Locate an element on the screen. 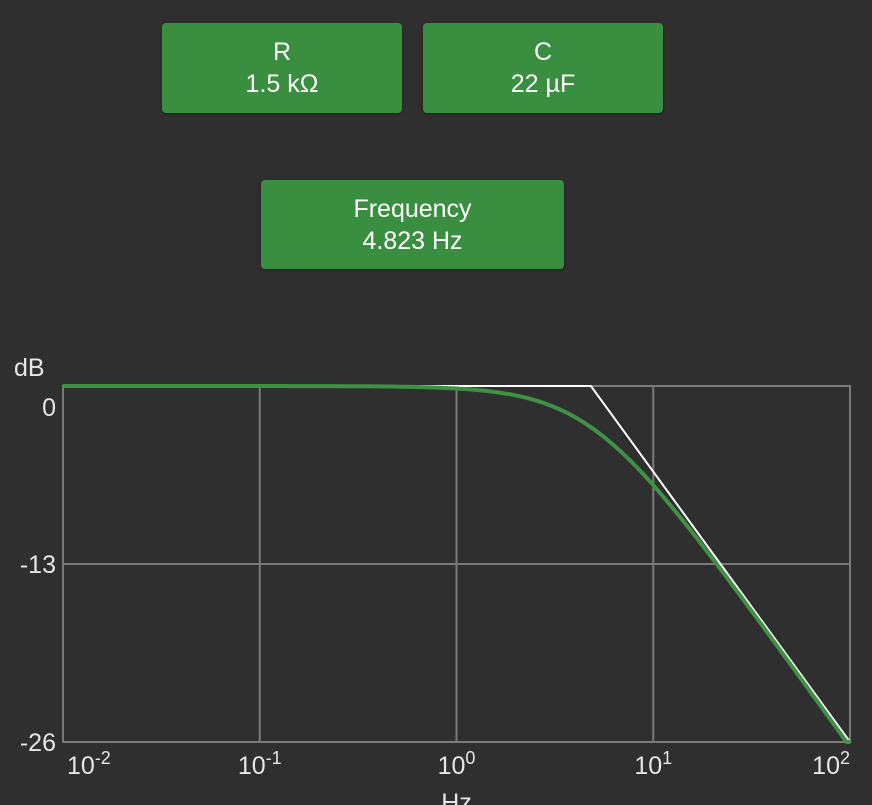  resistor-button: R 1.5 kΩ is located at coordinates (282, 68).